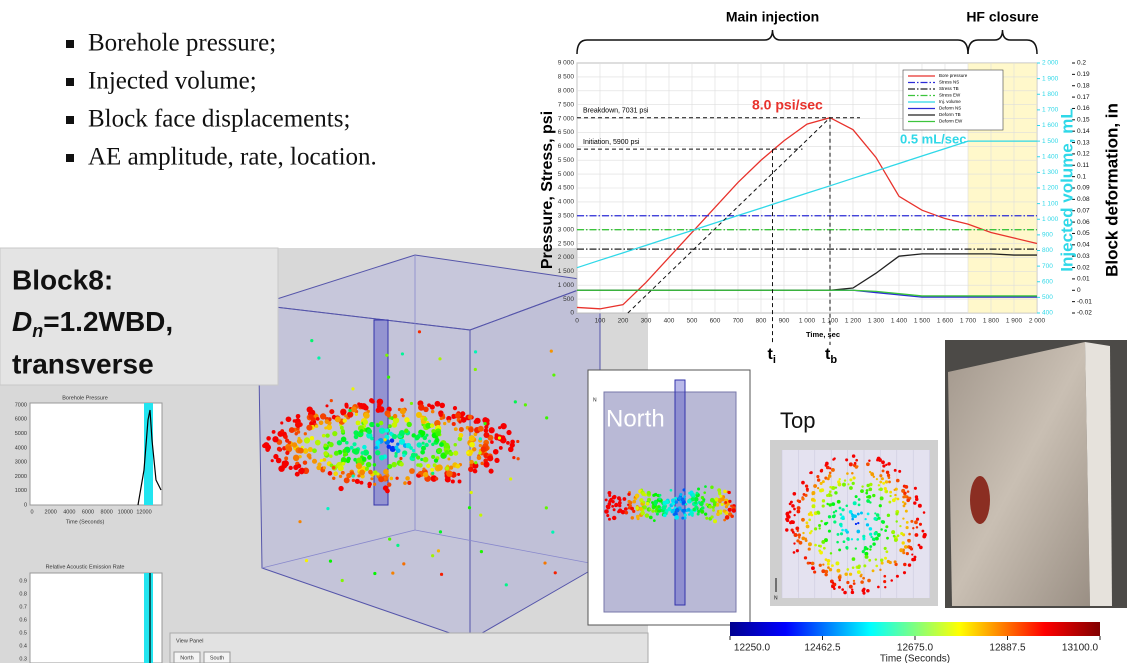  What do you see at coordinates (566, 104) in the screenshot?
I see `y-tick-label: 7 500` at bounding box center [566, 104].